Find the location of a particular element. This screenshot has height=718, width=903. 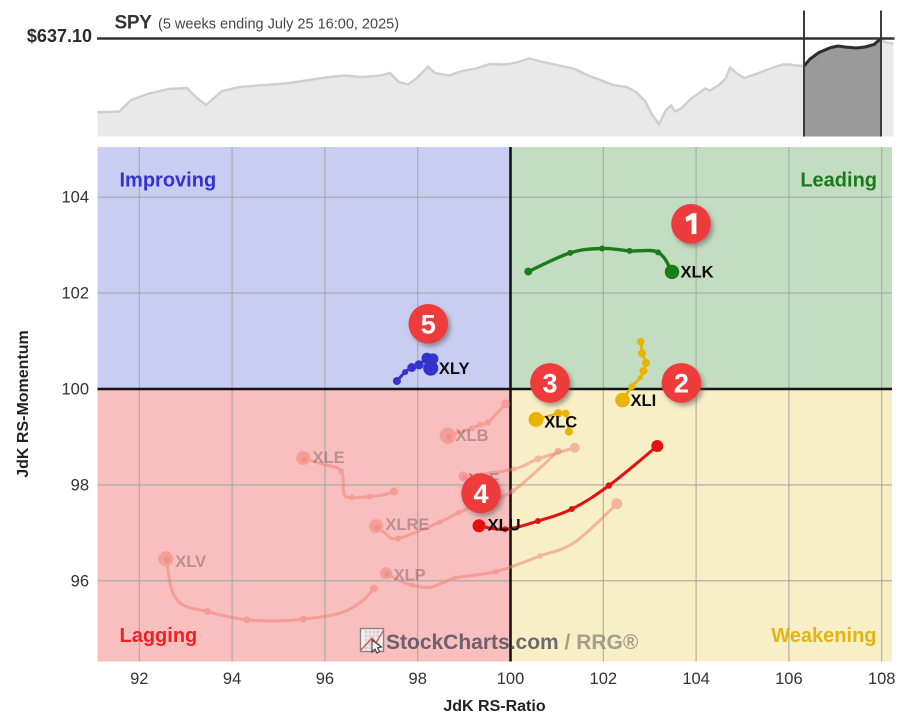

svg-text: $637.10 is located at coordinates (59, 36).